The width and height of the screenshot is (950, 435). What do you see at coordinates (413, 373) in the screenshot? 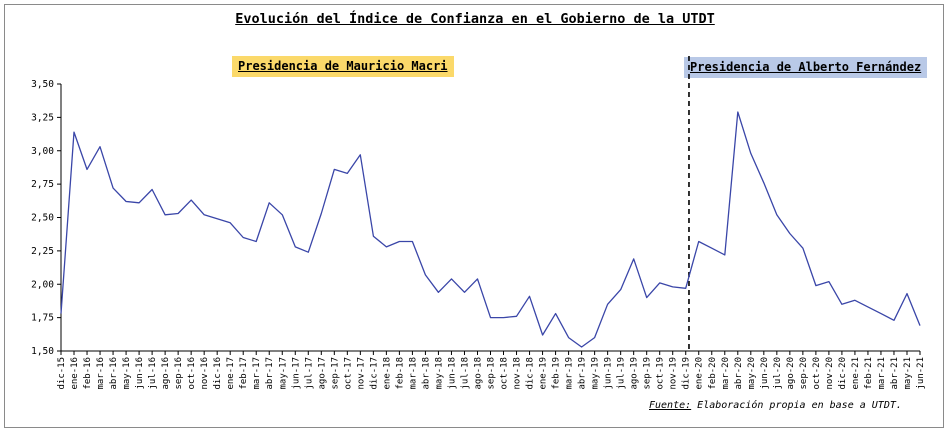
I see `x-tick-label: mar-18` at bounding box center [413, 373].